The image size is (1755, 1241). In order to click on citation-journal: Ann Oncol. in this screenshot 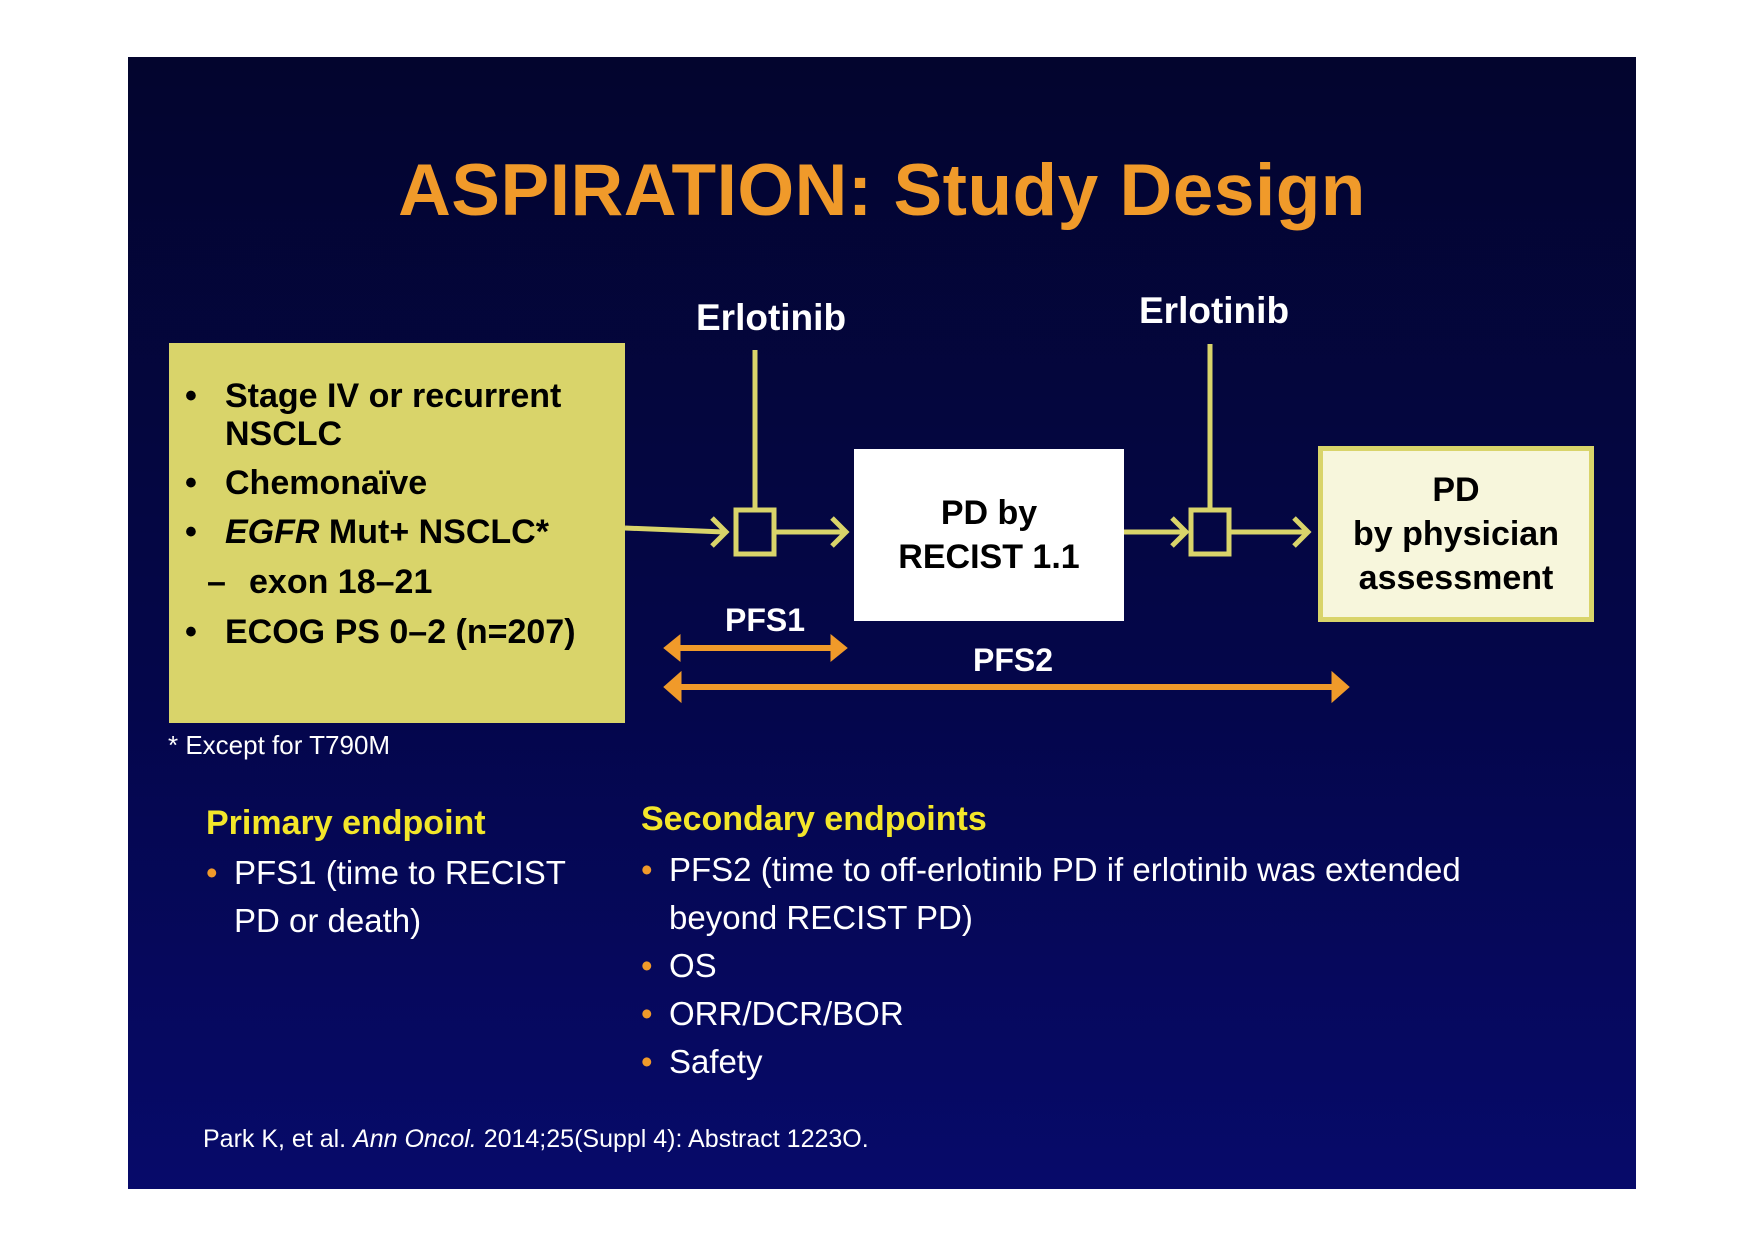, I will do `click(415, 1139)`.